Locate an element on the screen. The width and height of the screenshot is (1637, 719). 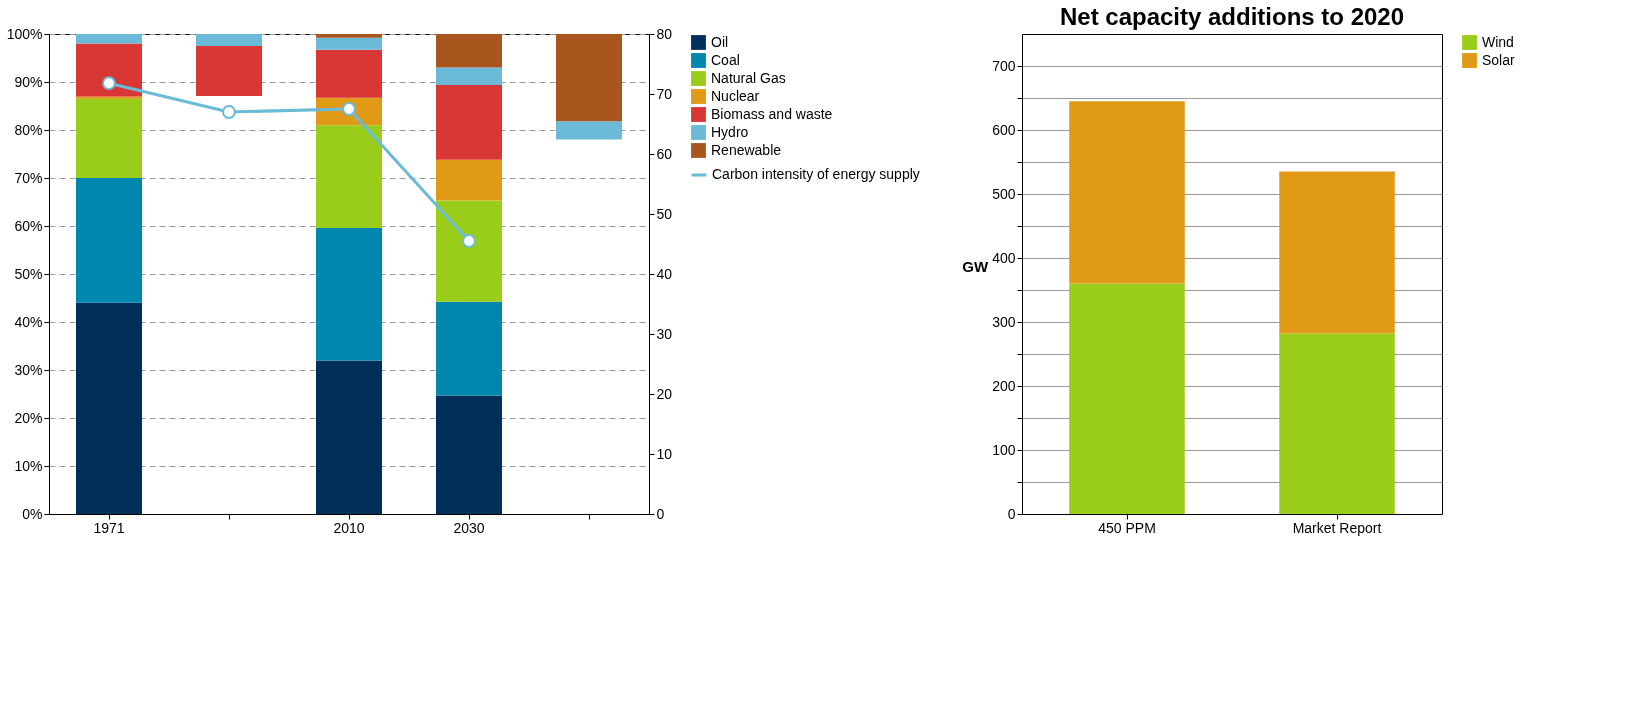
y2-tick-label: 0 is located at coordinates (660, 513).